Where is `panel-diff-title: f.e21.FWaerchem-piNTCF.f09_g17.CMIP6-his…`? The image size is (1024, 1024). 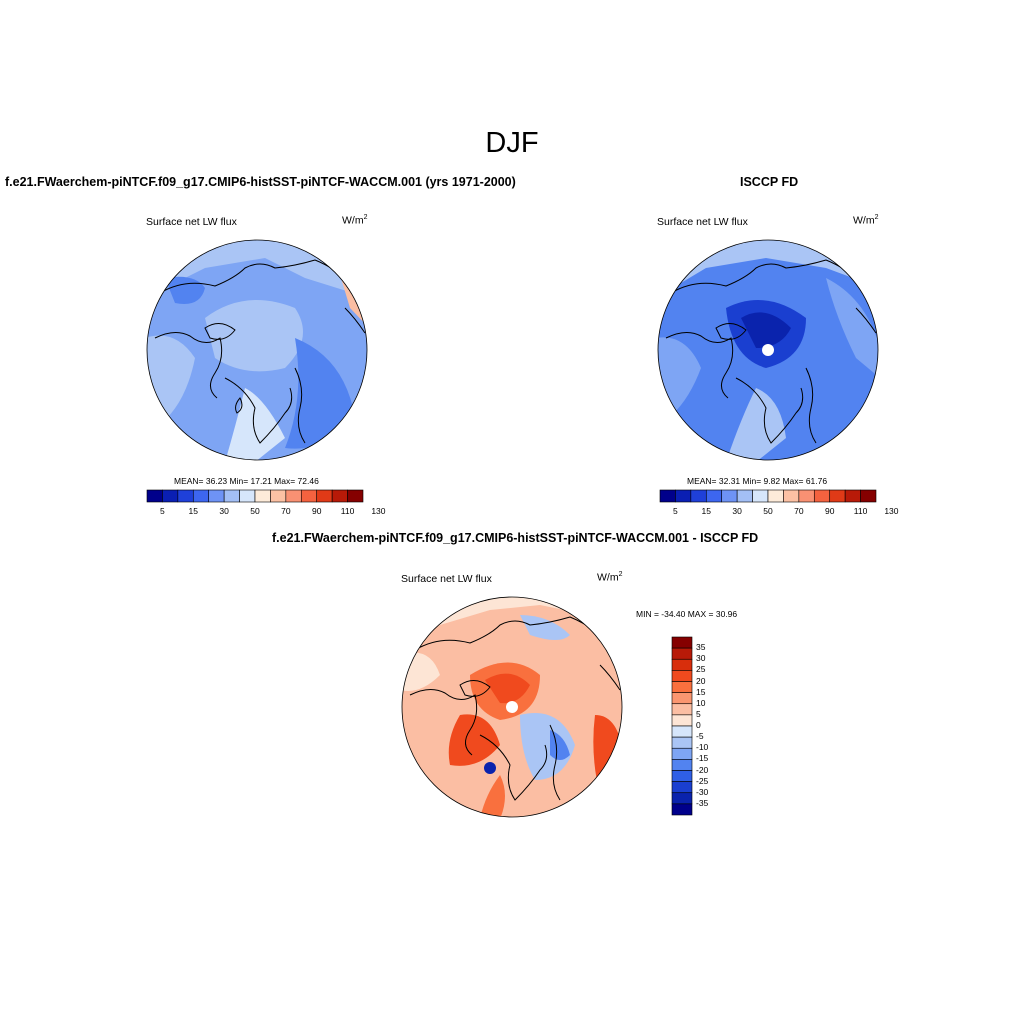
panel-diff-title: f.e21.FWaerchem-piNTCF.f09_g17.CMIP6-his… is located at coordinates (515, 538).